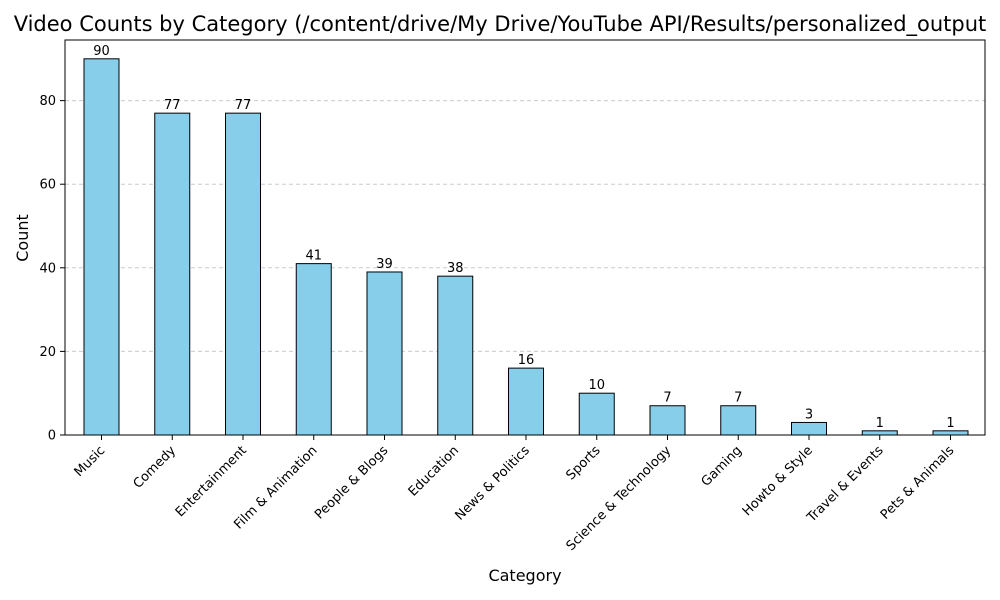 The height and width of the screenshot is (600, 1000). What do you see at coordinates (434, 471) in the screenshot?
I see `x-tick-label-5: Education` at bounding box center [434, 471].